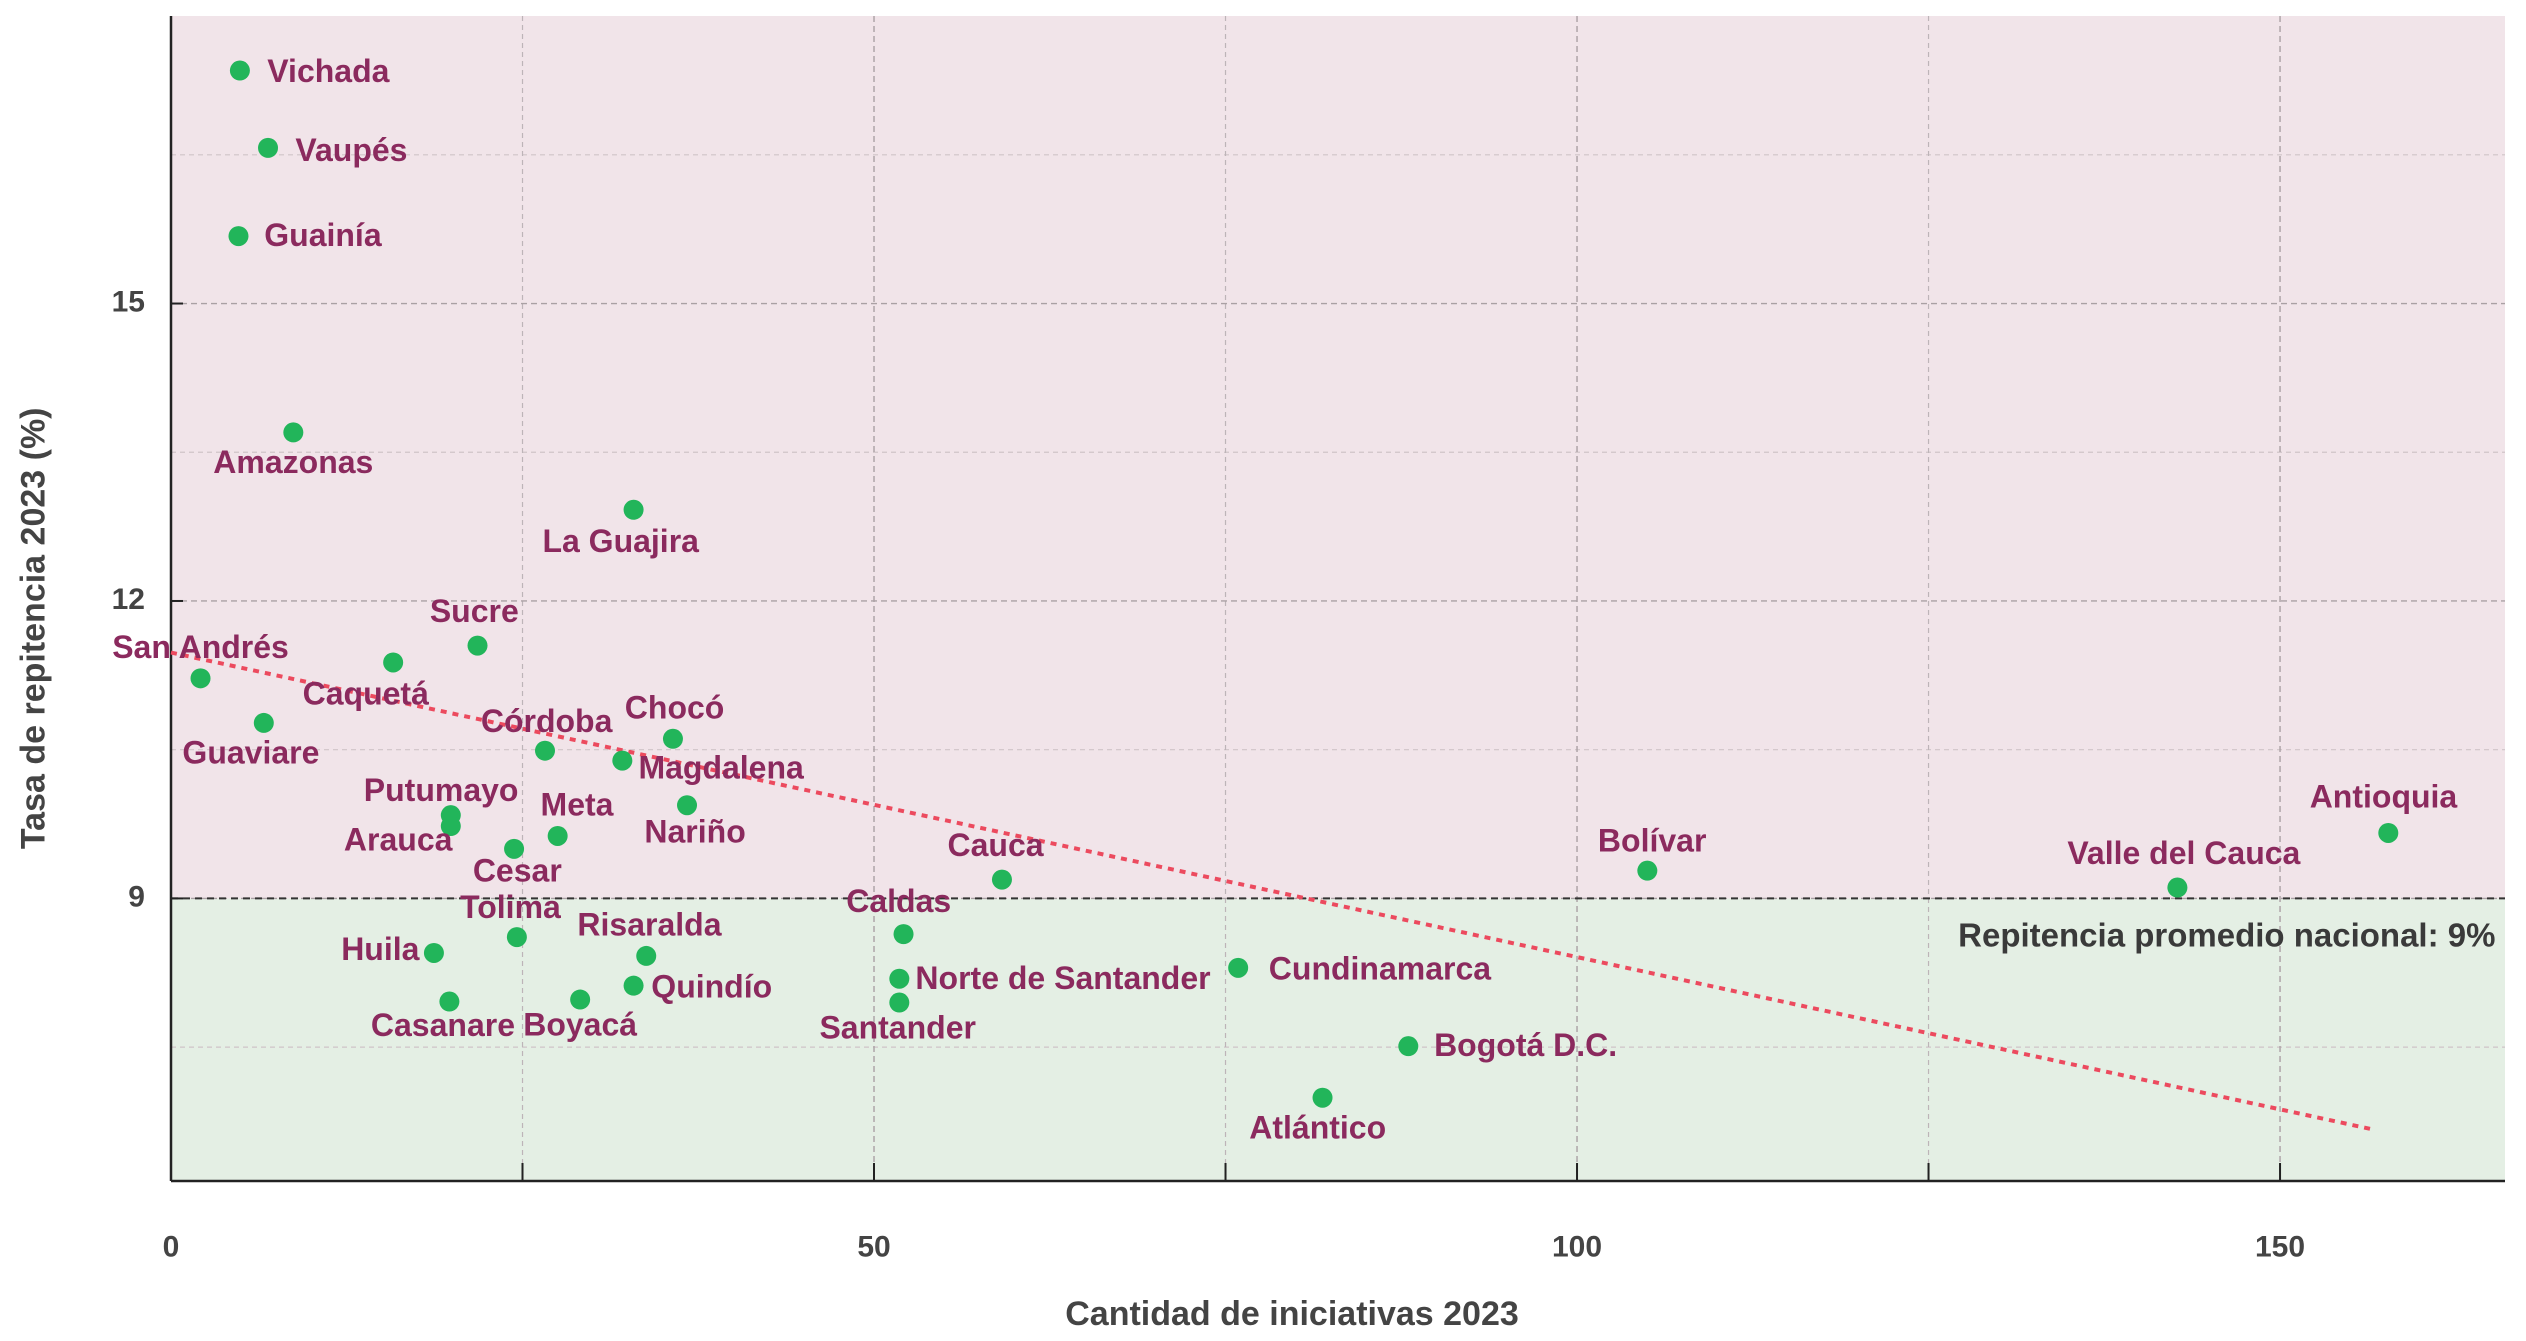 This screenshot has width=2526, height=1341. Describe the element at coordinates (441, 790) in the screenshot. I see `point-label: Putumayo` at that location.